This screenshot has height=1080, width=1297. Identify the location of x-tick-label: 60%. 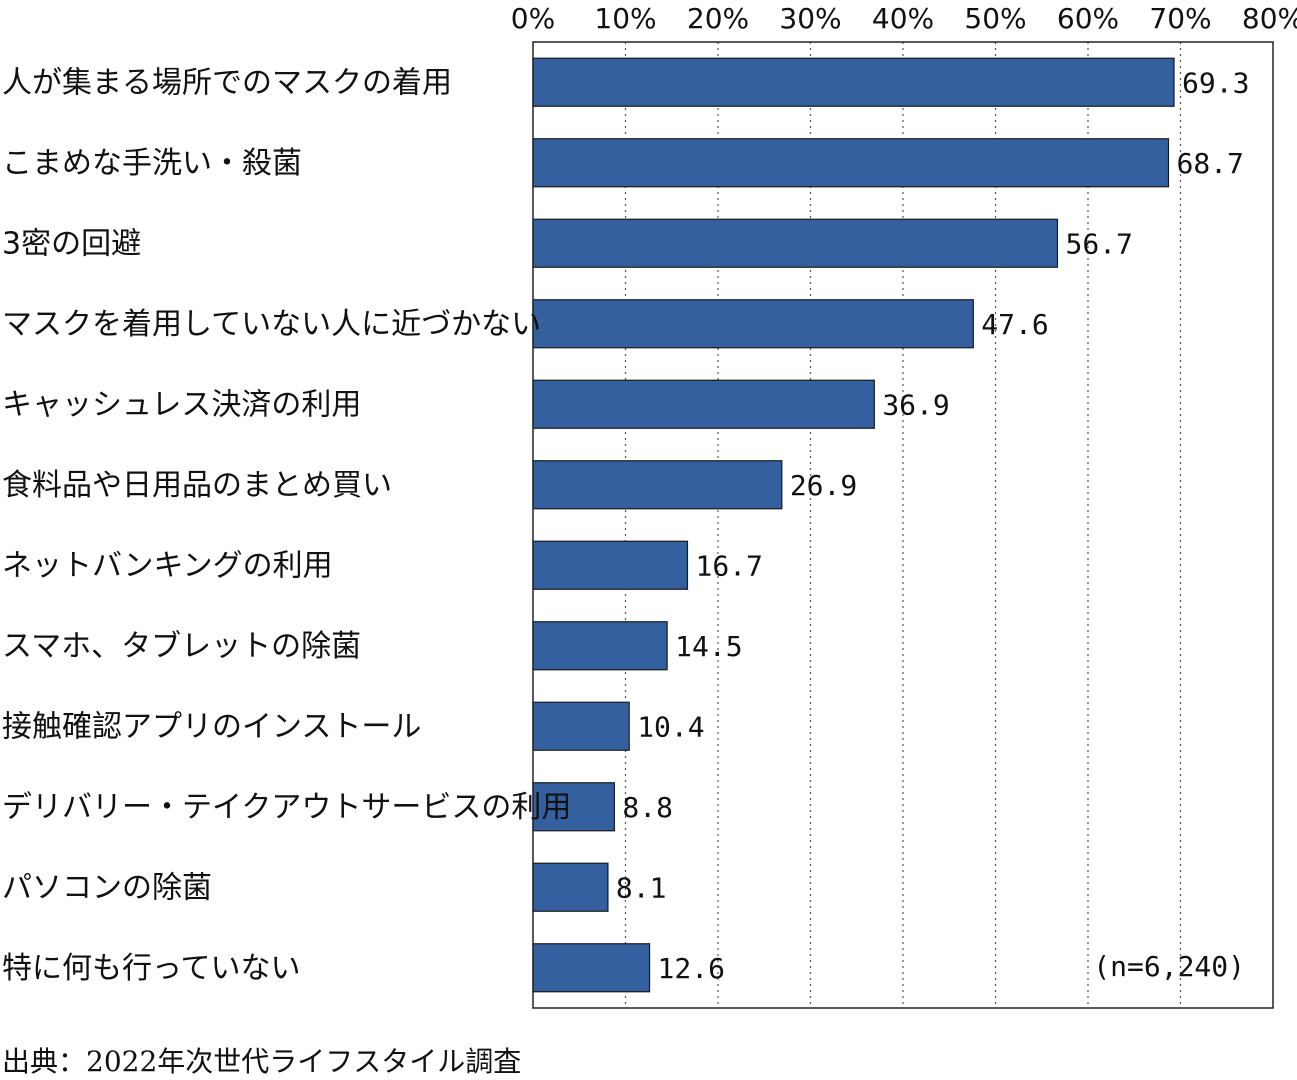
(1088, 18).